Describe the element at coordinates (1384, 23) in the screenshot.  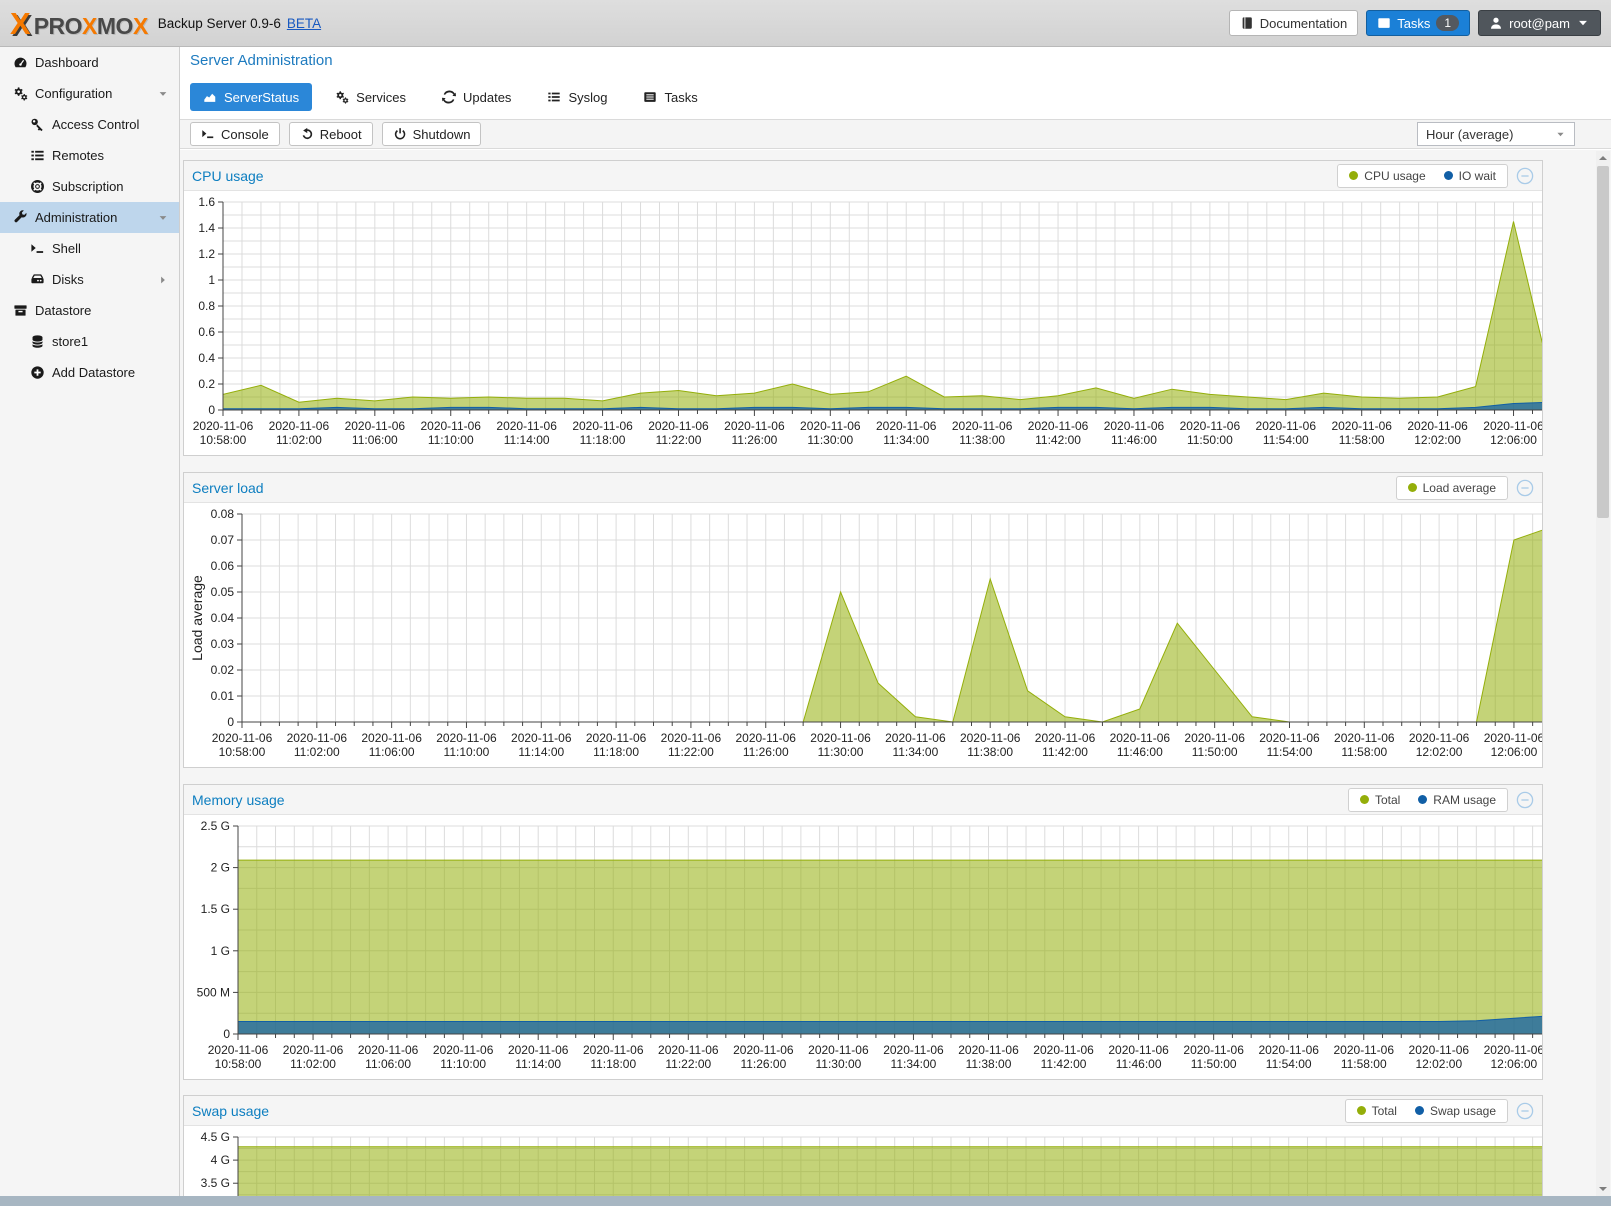
I see `tasklist-icon` at that location.